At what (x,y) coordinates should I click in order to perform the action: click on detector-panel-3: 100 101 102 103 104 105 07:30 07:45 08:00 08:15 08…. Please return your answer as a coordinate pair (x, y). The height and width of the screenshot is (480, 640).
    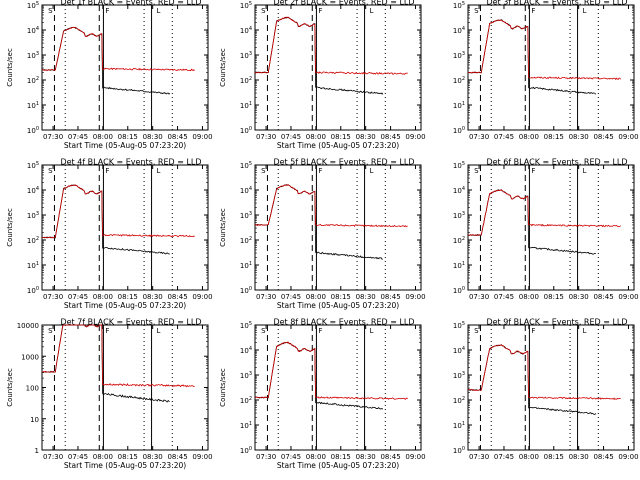
    Looking at the image, I should click on (546, 70).